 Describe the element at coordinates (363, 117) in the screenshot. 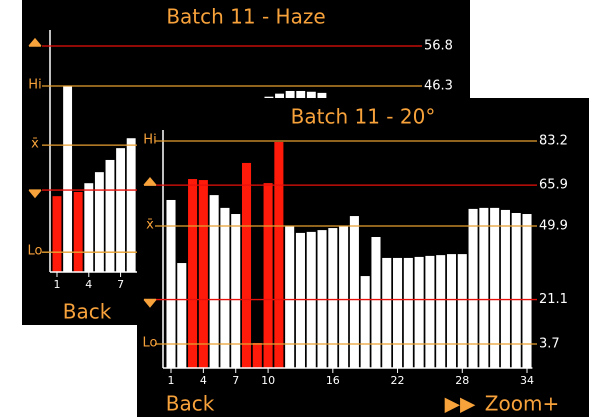

I see `chart-title: Batch 11 - 20°` at that location.